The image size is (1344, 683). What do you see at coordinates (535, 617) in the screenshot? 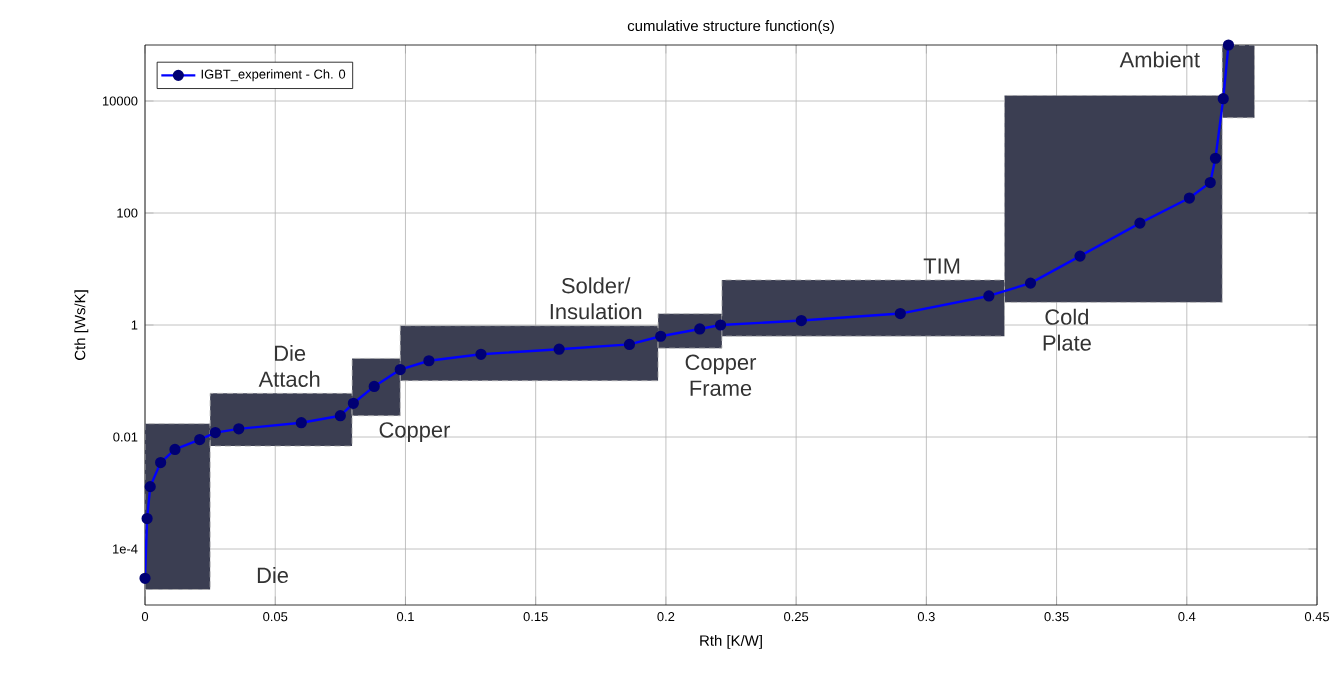
I see `x-tick-label: 0.15` at bounding box center [535, 617].